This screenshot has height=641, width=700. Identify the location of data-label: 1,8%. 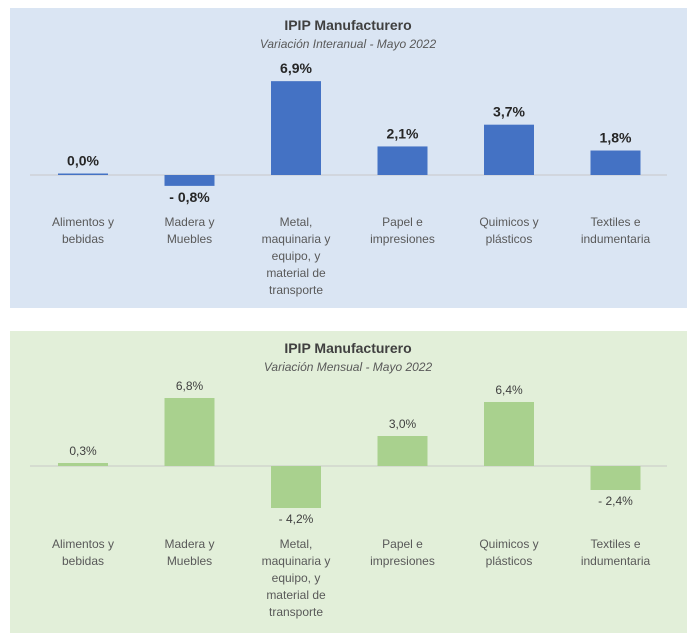
(616, 138).